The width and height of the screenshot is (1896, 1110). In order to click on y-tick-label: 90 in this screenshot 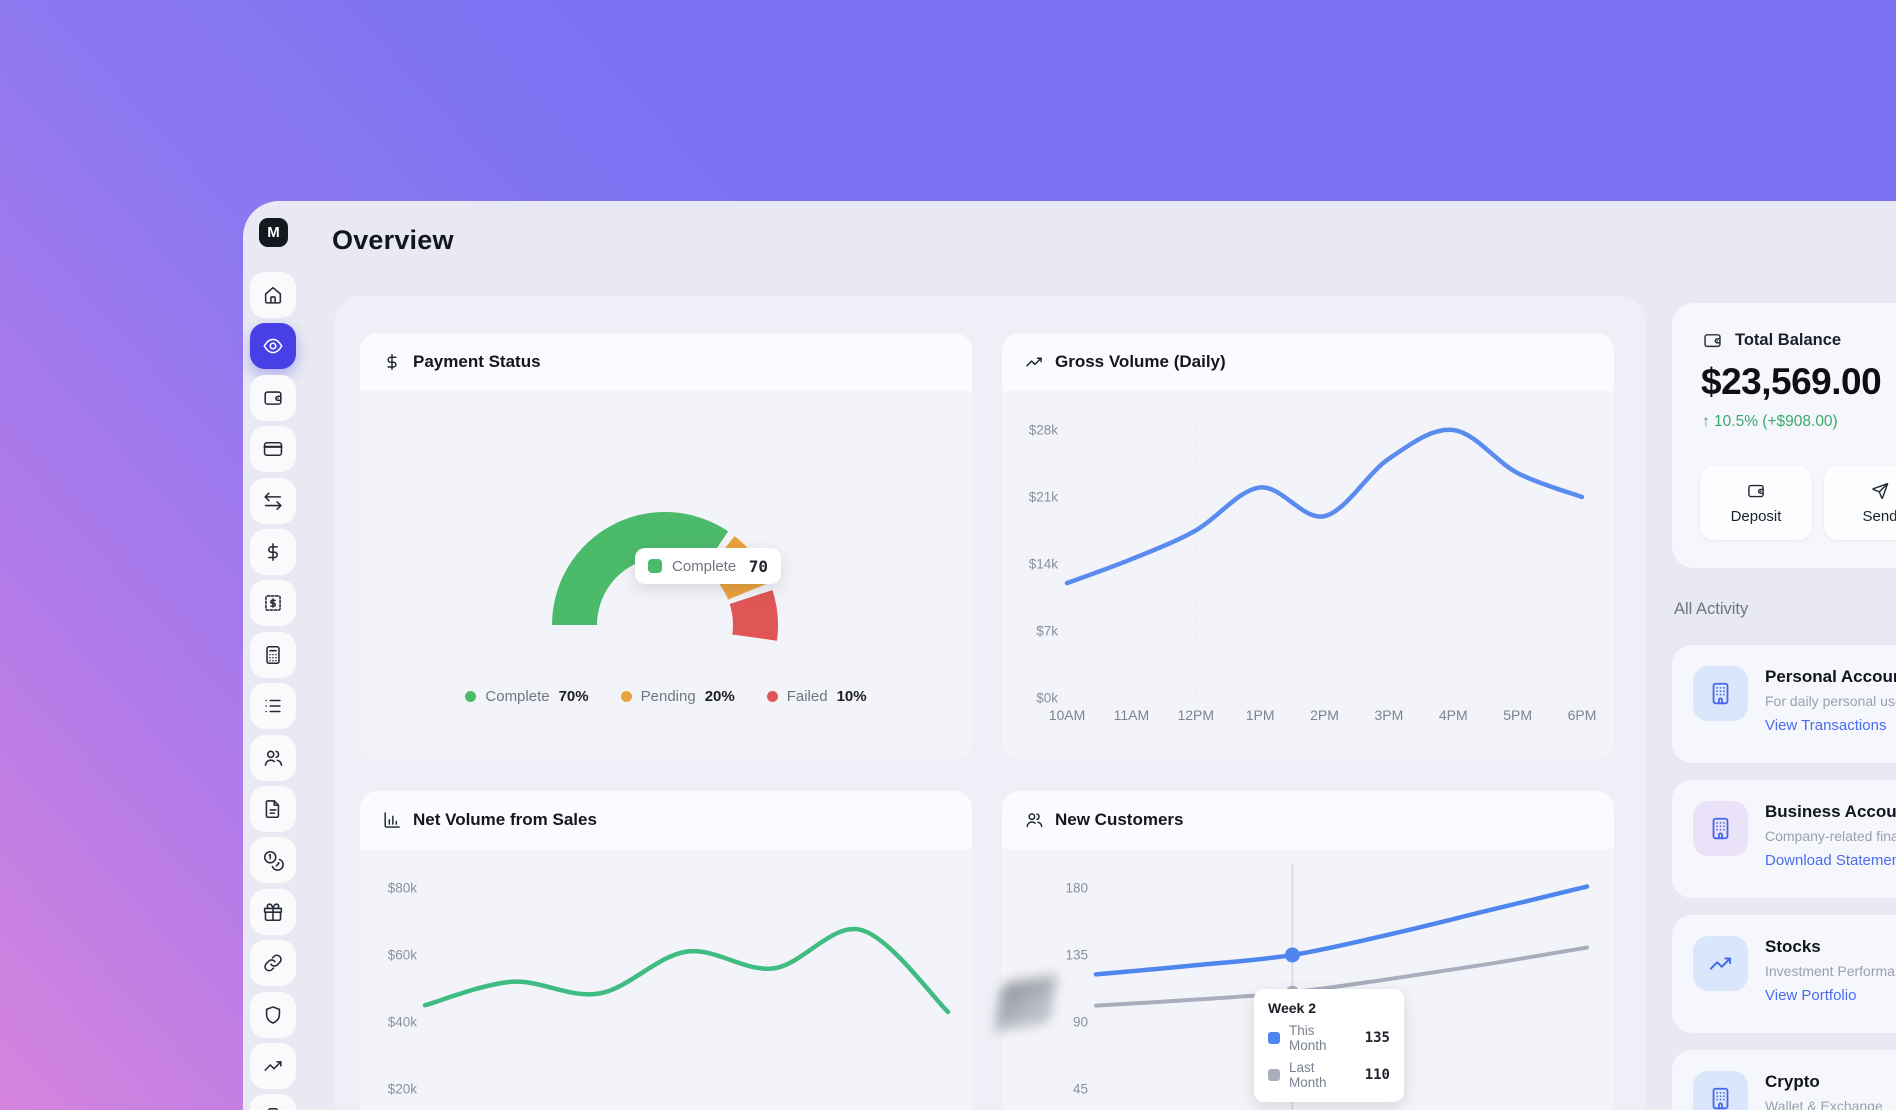, I will do `click(1080, 1022)`.